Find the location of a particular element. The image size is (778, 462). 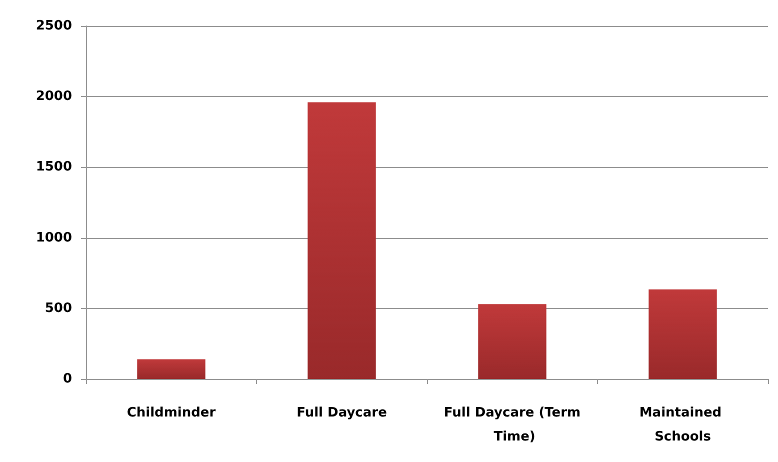

y-tick-label: 2000 is located at coordinates (54, 96).